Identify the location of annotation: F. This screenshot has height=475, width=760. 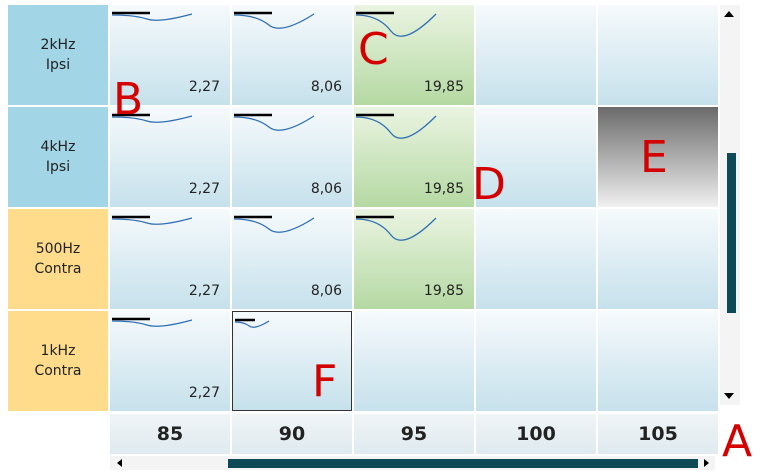
(325, 381).